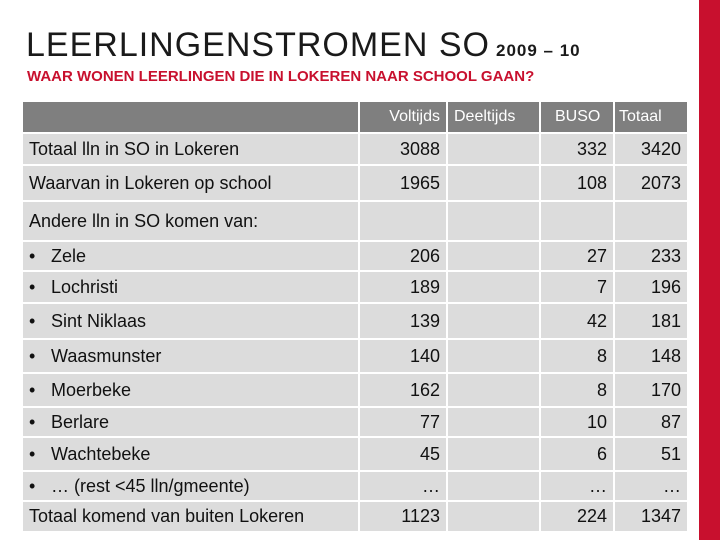 The image size is (720, 540). What do you see at coordinates (403, 117) in the screenshot?
I see `header-voltijds: Voltijds` at bounding box center [403, 117].